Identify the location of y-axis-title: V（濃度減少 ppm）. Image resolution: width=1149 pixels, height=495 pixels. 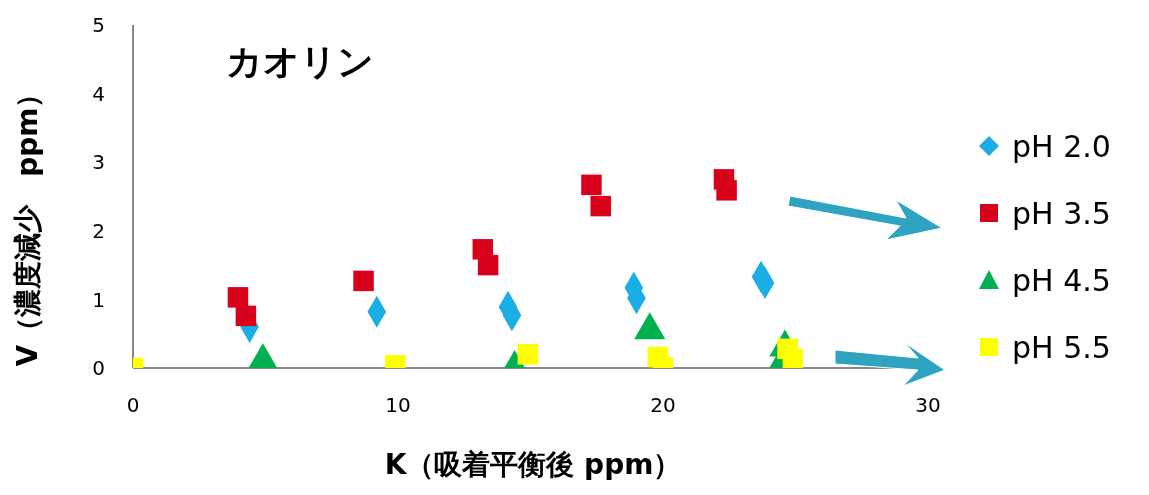
(27, 223).